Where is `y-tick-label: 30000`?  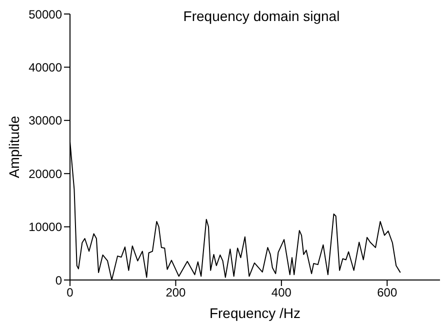
y-tick-label: 30000 is located at coordinates (45, 121).